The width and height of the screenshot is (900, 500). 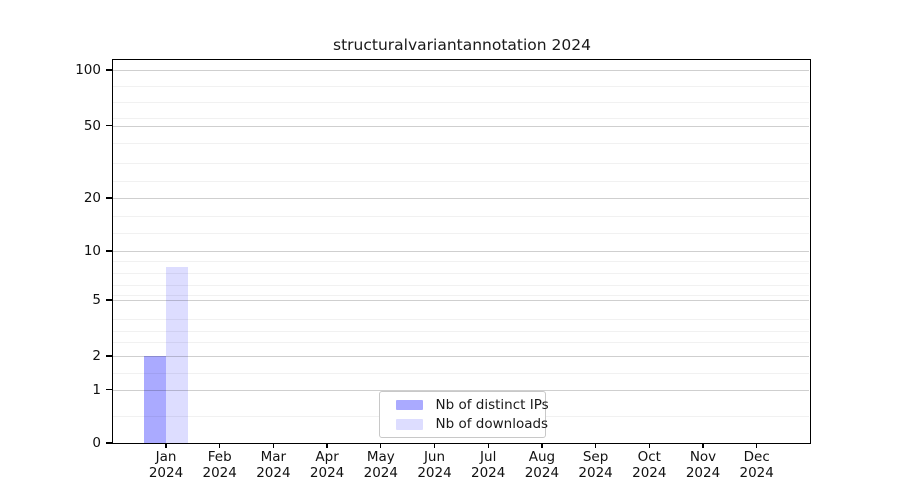 What do you see at coordinates (756, 457) in the screenshot?
I see `x-tick-month: Dec` at bounding box center [756, 457].